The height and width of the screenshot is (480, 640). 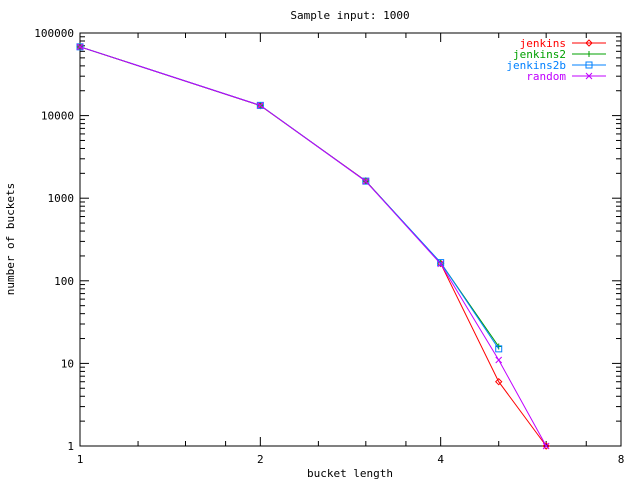 I want to click on y-tick-label: 1000, so click(x=61, y=198).